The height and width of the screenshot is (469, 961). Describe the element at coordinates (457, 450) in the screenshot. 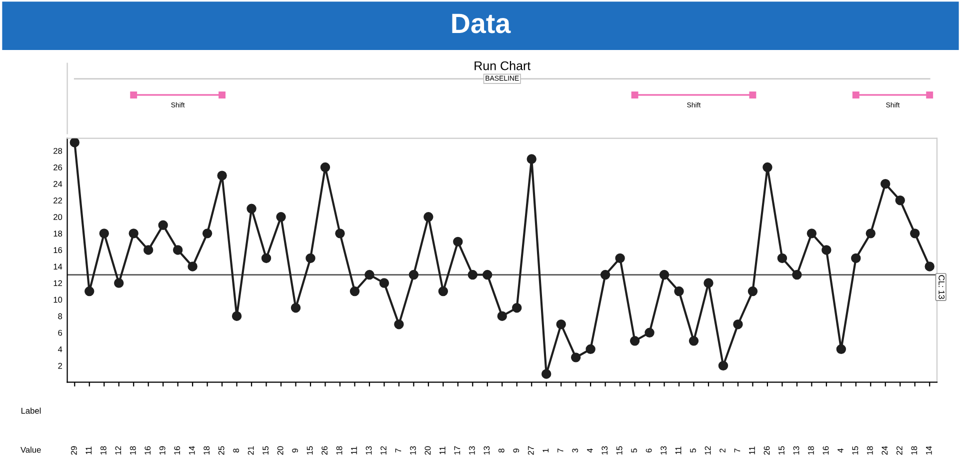

I see `data-label: 17` at that location.